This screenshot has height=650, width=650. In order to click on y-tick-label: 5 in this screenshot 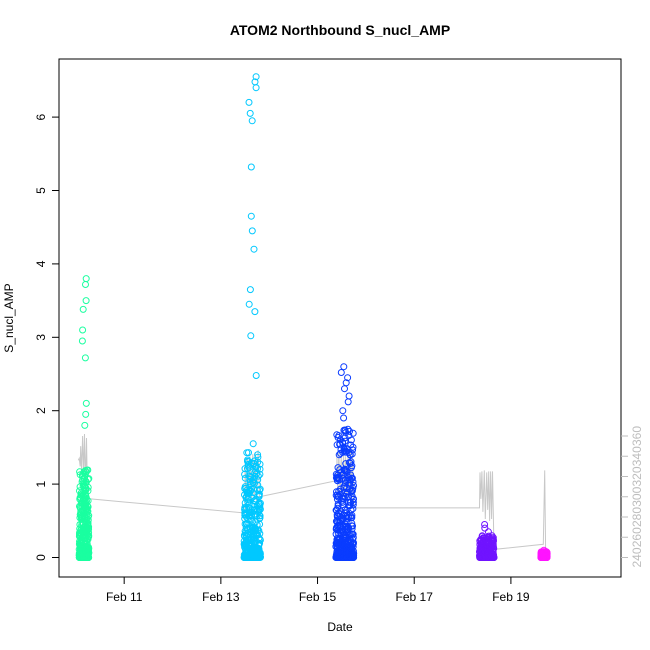, I will do `click(41, 190)`.